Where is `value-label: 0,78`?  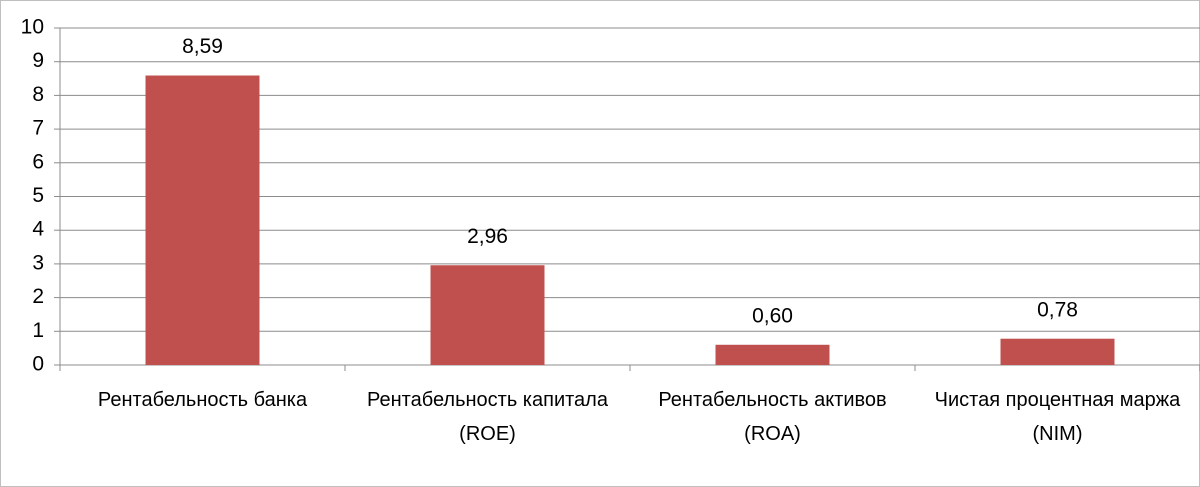
value-label: 0,78 is located at coordinates (1057, 309).